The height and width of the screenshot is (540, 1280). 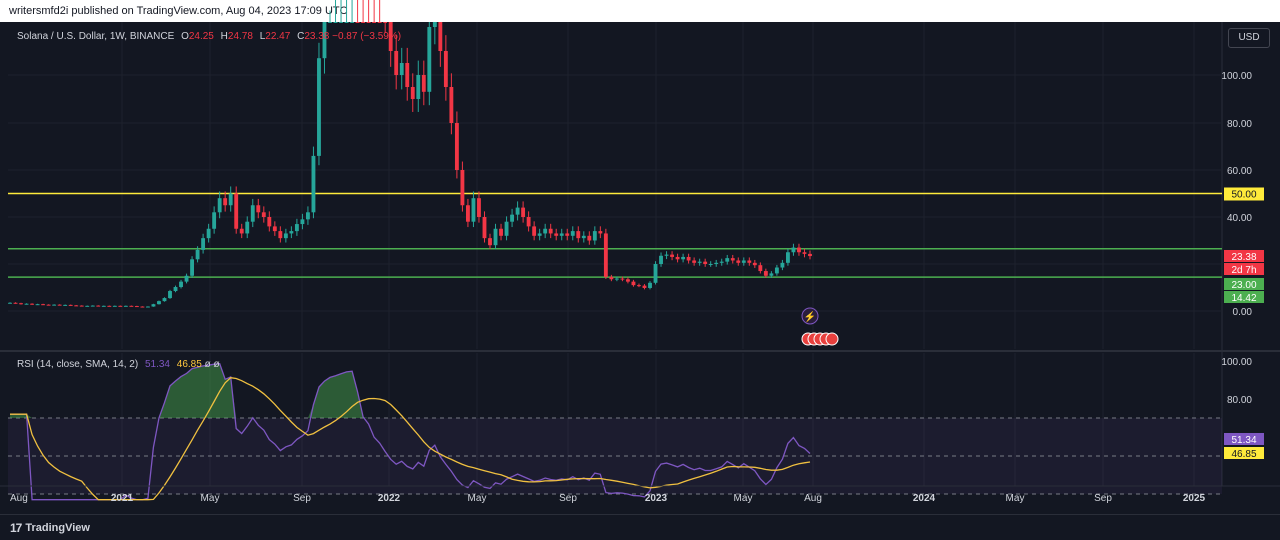 What do you see at coordinates (1243, 312) in the screenshot?
I see `price-tick-label: 0.00` at bounding box center [1243, 312].